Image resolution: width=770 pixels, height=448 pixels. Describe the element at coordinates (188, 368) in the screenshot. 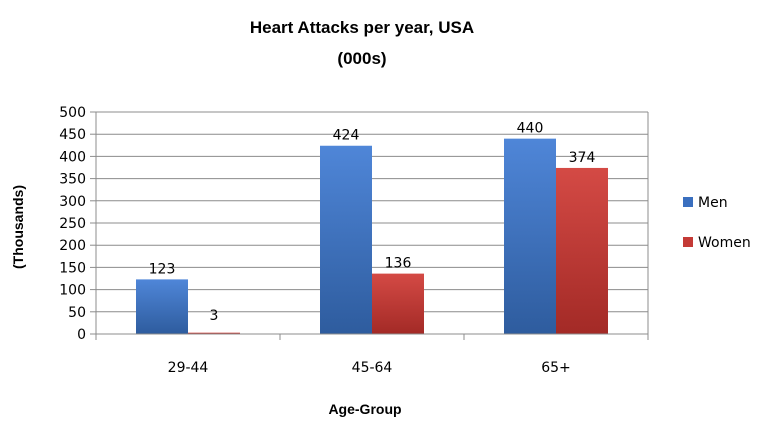

I see `x-tick-label: 29-44` at that location.